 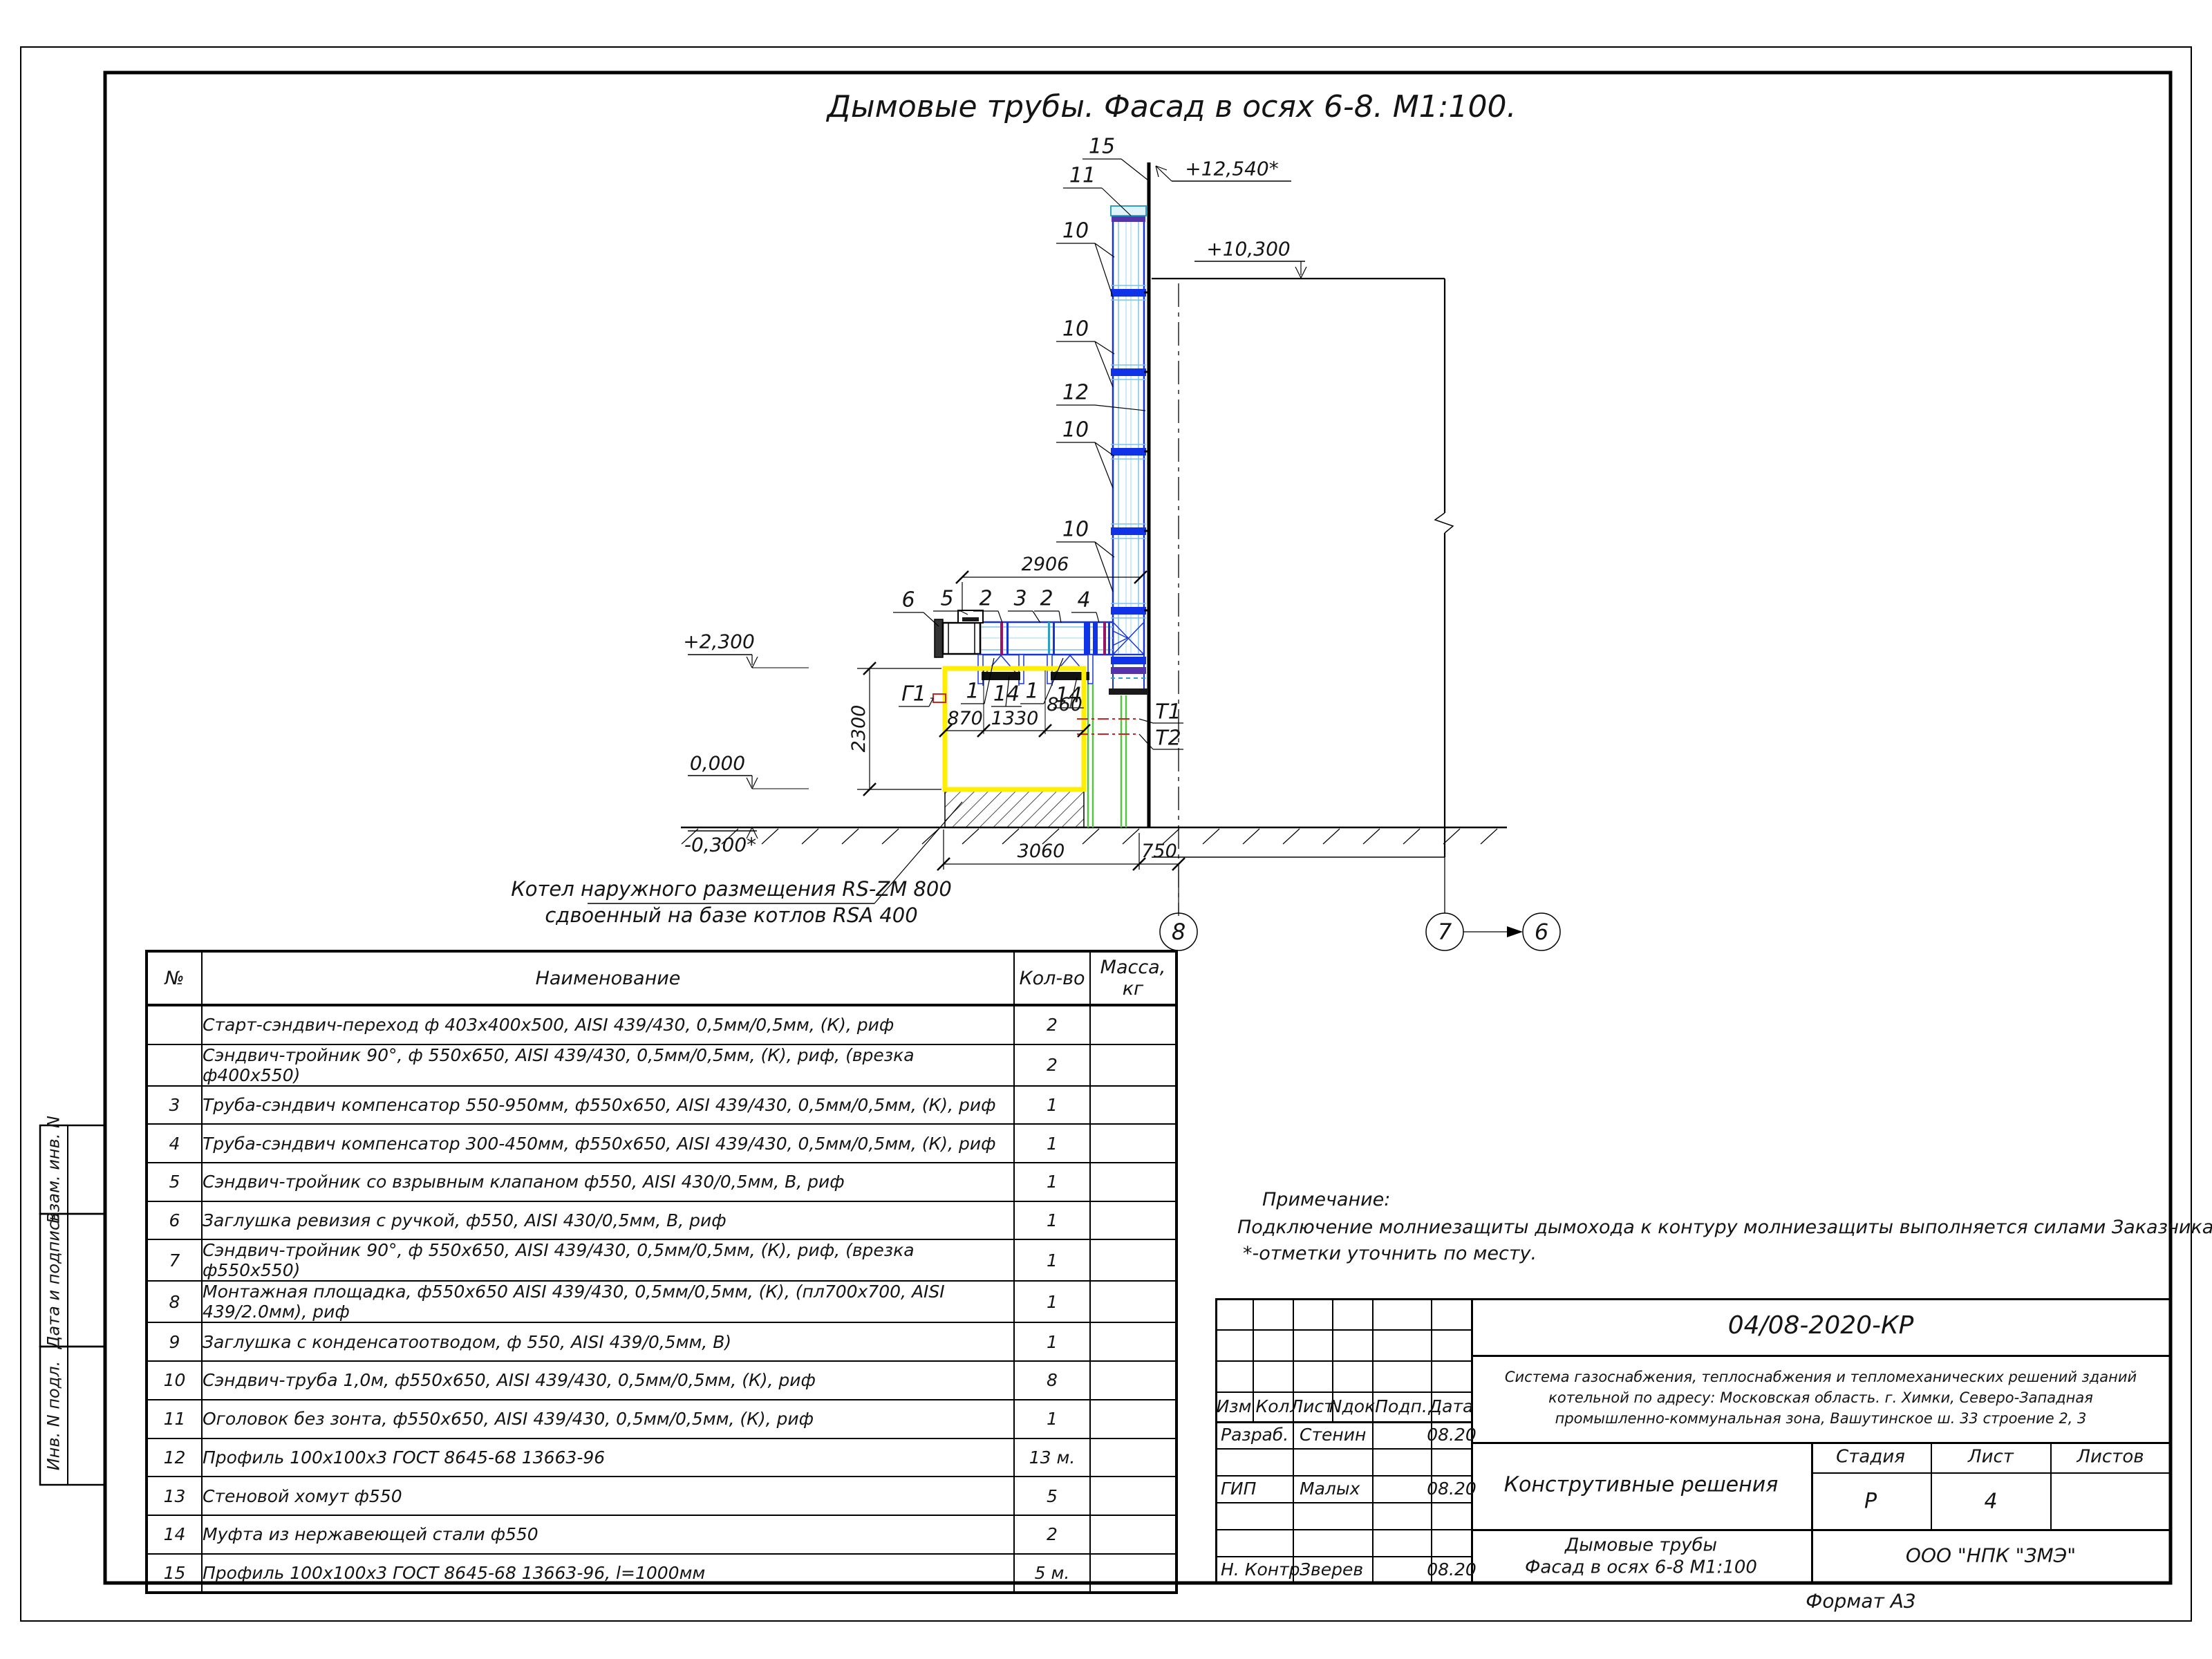 I want to click on col-ndok: Nдок, so click(x=1352, y=1406).